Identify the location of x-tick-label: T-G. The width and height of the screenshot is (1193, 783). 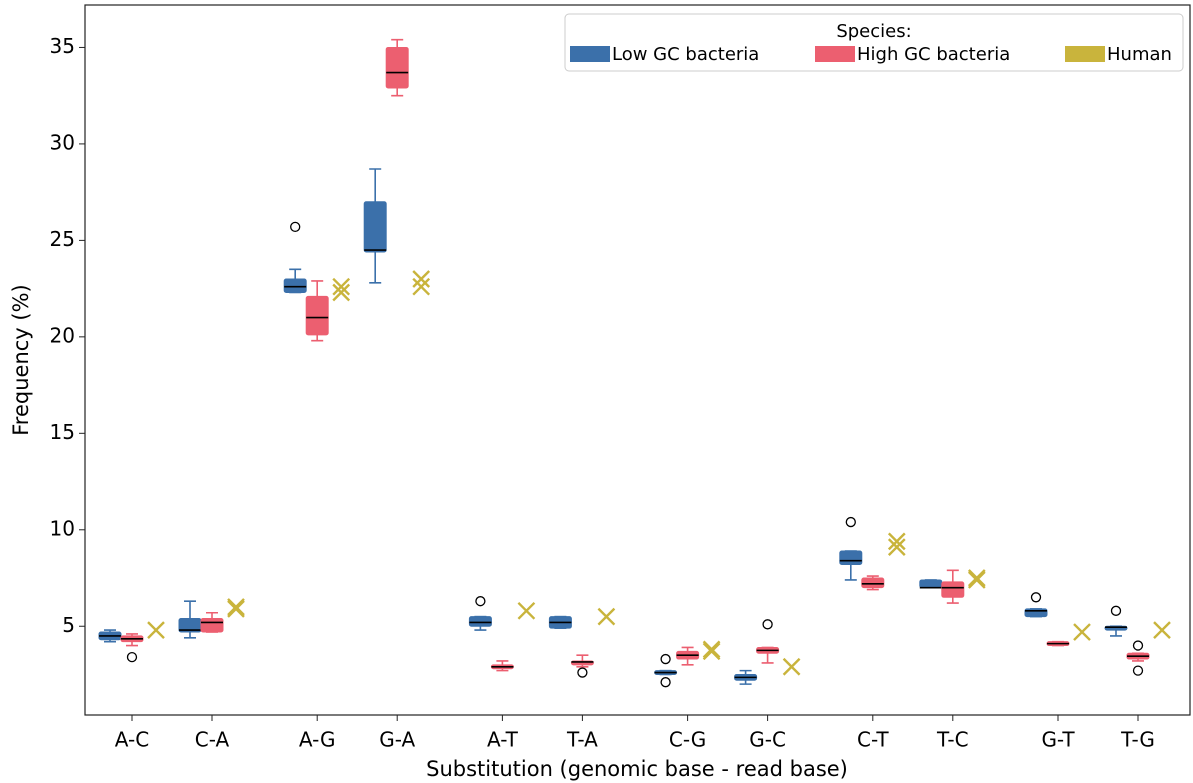
(1137, 740).